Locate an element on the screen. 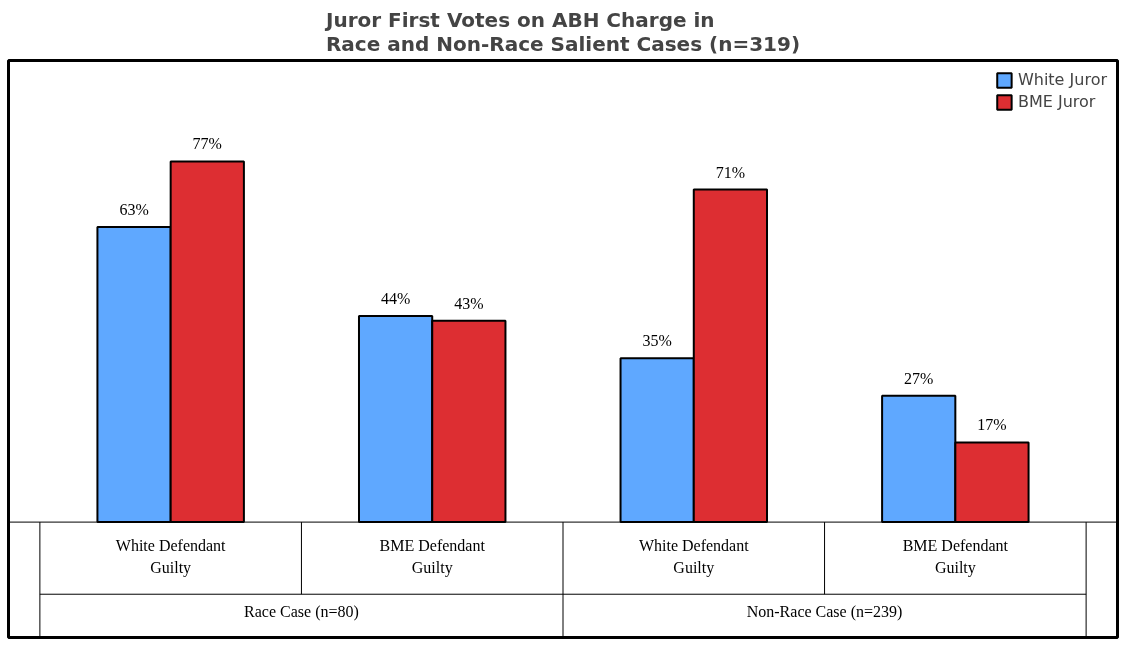 This screenshot has height=655, width=1133. text: Non-Race Case (n=239) is located at coordinates (824, 612).